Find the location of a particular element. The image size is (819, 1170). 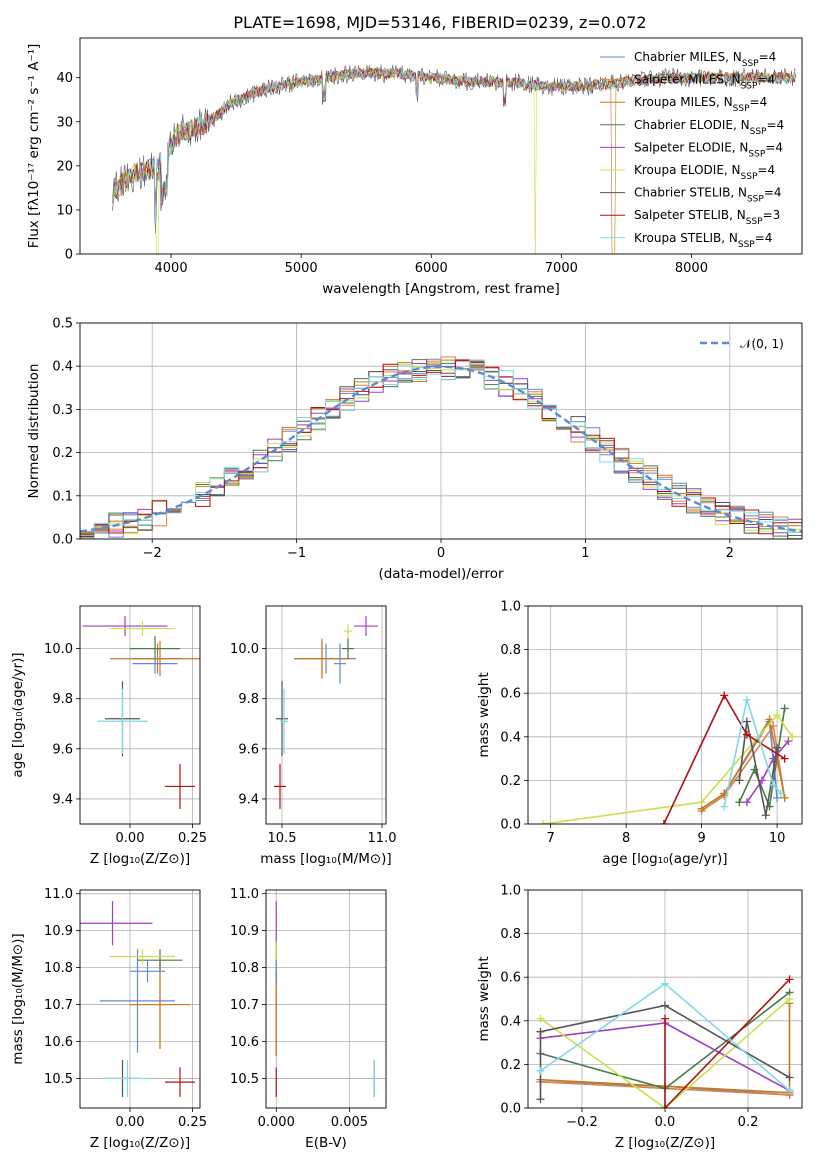

spectrum-legend-label: Salpeter ELODIE, NSSP=4 is located at coordinates (708, 149).